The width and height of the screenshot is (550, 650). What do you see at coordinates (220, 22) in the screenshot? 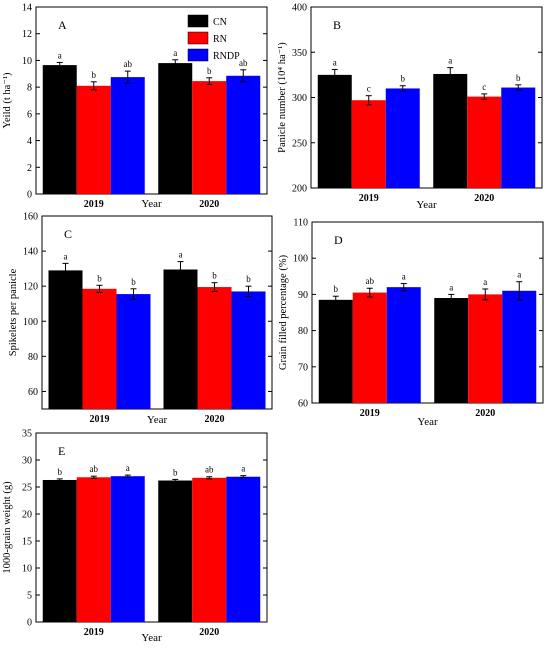
I see `legend-label-cn: CN` at bounding box center [220, 22].